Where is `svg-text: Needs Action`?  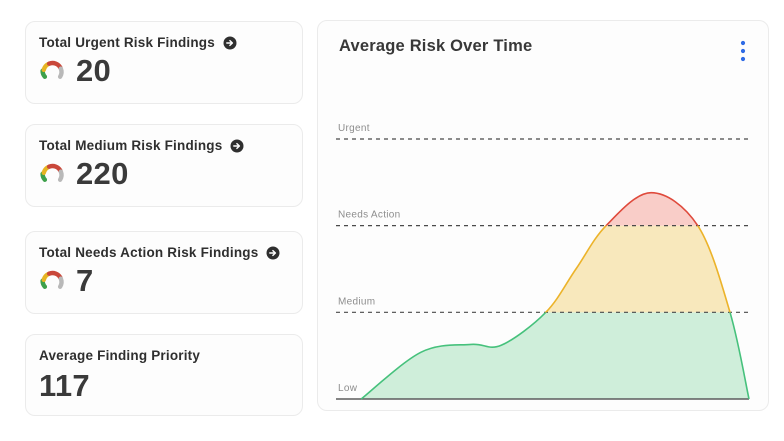
svg-text: Needs Action is located at coordinates (369, 215).